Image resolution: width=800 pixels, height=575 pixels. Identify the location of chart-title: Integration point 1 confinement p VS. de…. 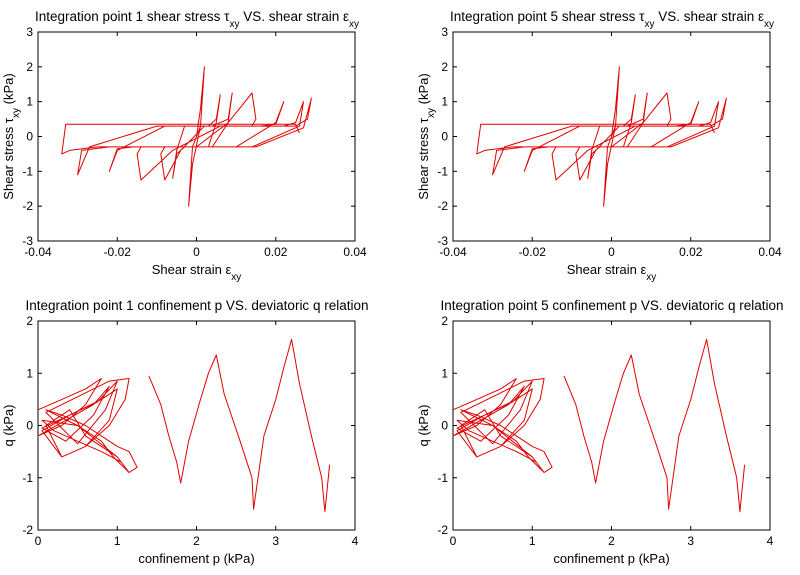
(197, 305).